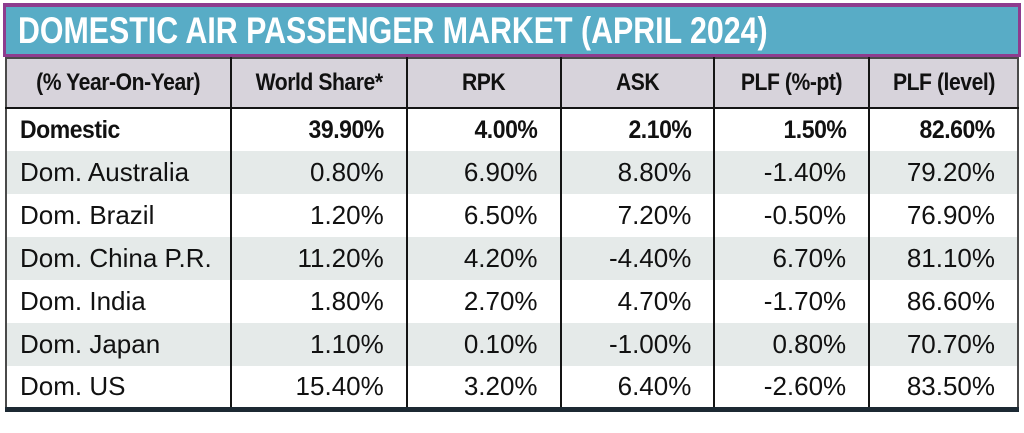 Image resolution: width=1024 pixels, height=433 pixels. Describe the element at coordinates (791, 301) in the screenshot. I see `cell-value: -1.70%` at that location.